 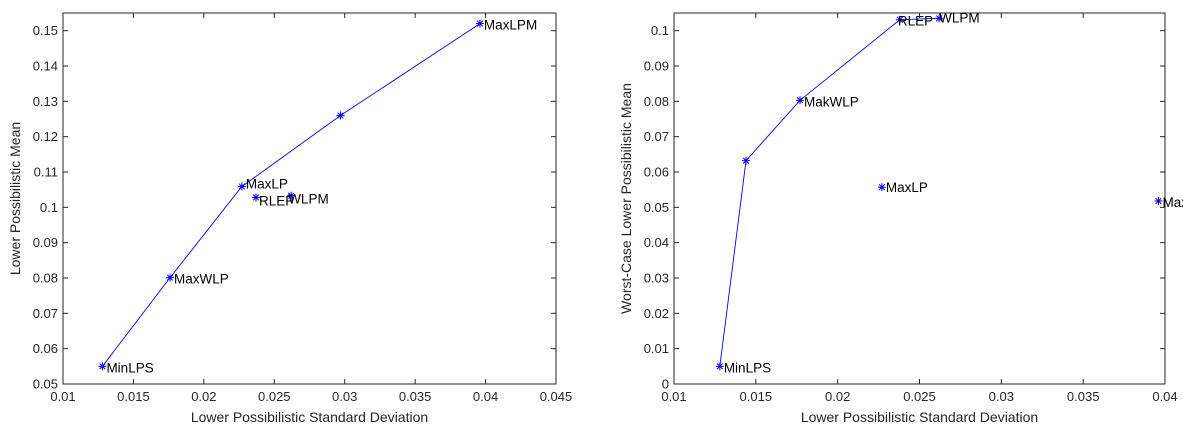 What do you see at coordinates (62, 396) in the screenshot?
I see `left-x-tick-label: 0.01` at bounding box center [62, 396].